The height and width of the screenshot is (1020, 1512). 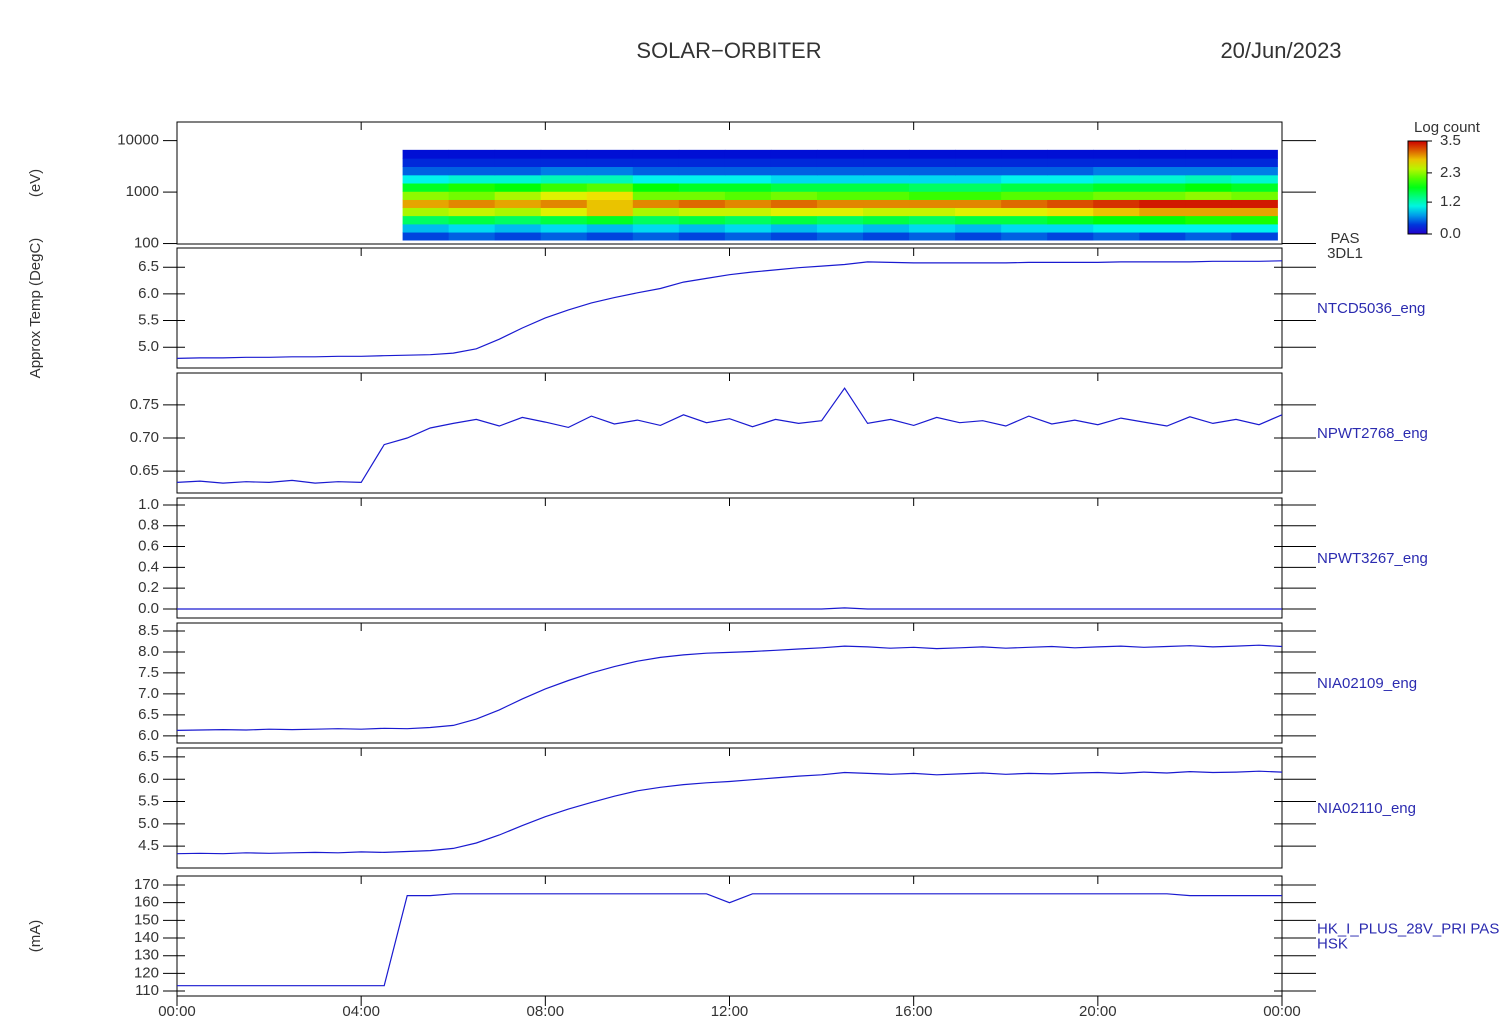 What do you see at coordinates (1098, 1011) in the screenshot?
I see `x-tick-label: 20:00` at bounding box center [1098, 1011].